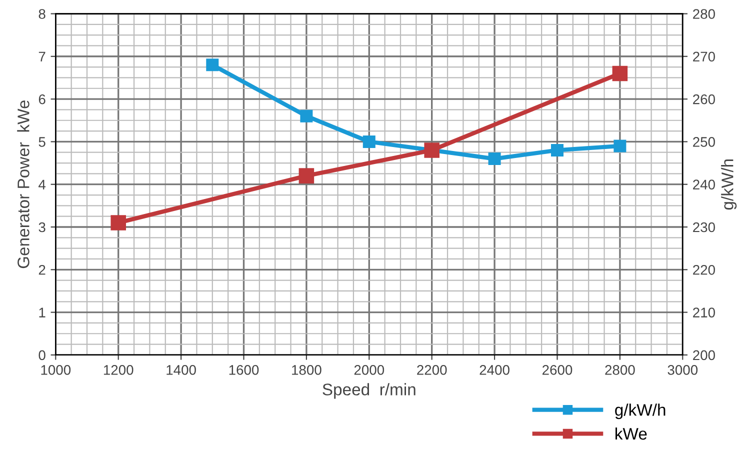 The image size is (742, 458). What do you see at coordinates (704, 227) in the screenshot?
I see `y2-tick-label: 230` at bounding box center [704, 227].